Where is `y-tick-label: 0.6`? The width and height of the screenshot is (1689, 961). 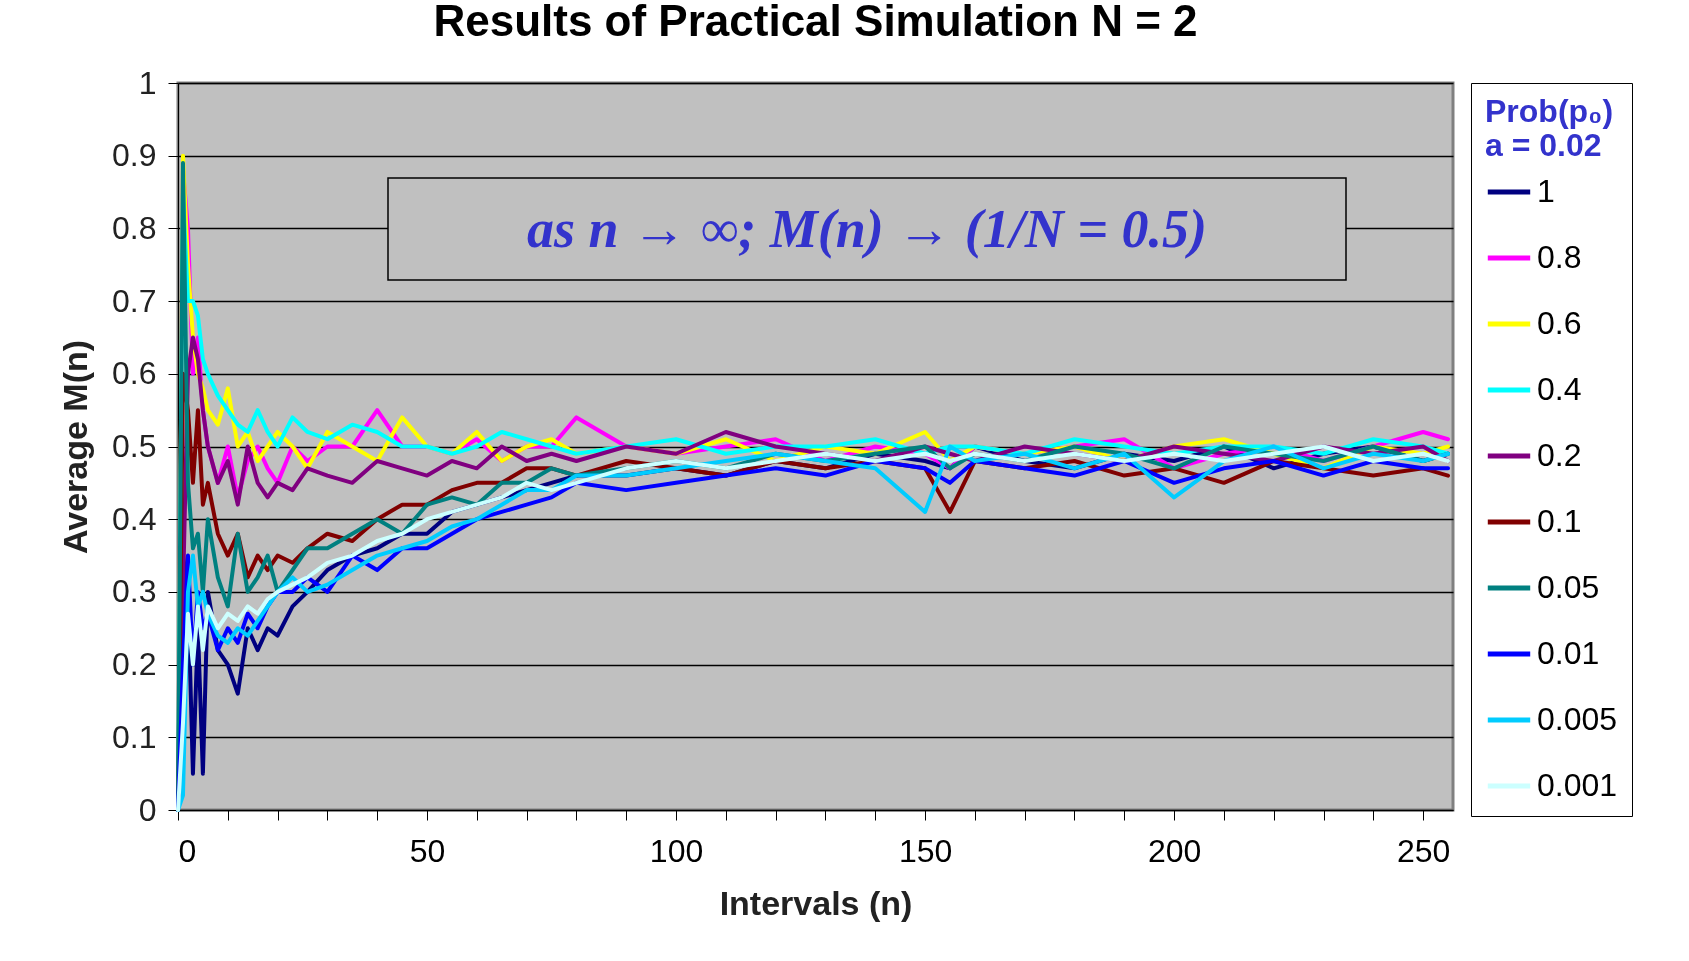
y-tick-label: 0.6 is located at coordinates (134, 373).